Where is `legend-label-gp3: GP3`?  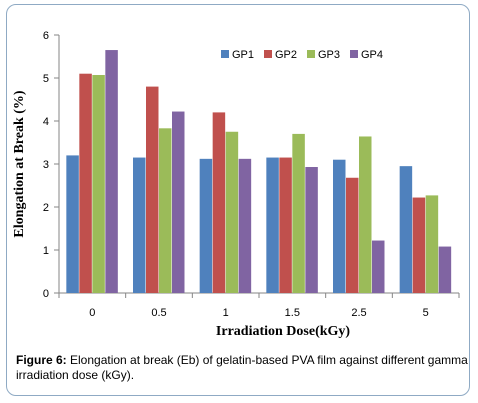
legend-label-gp3: GP3 is located at coordinates (329, 55).